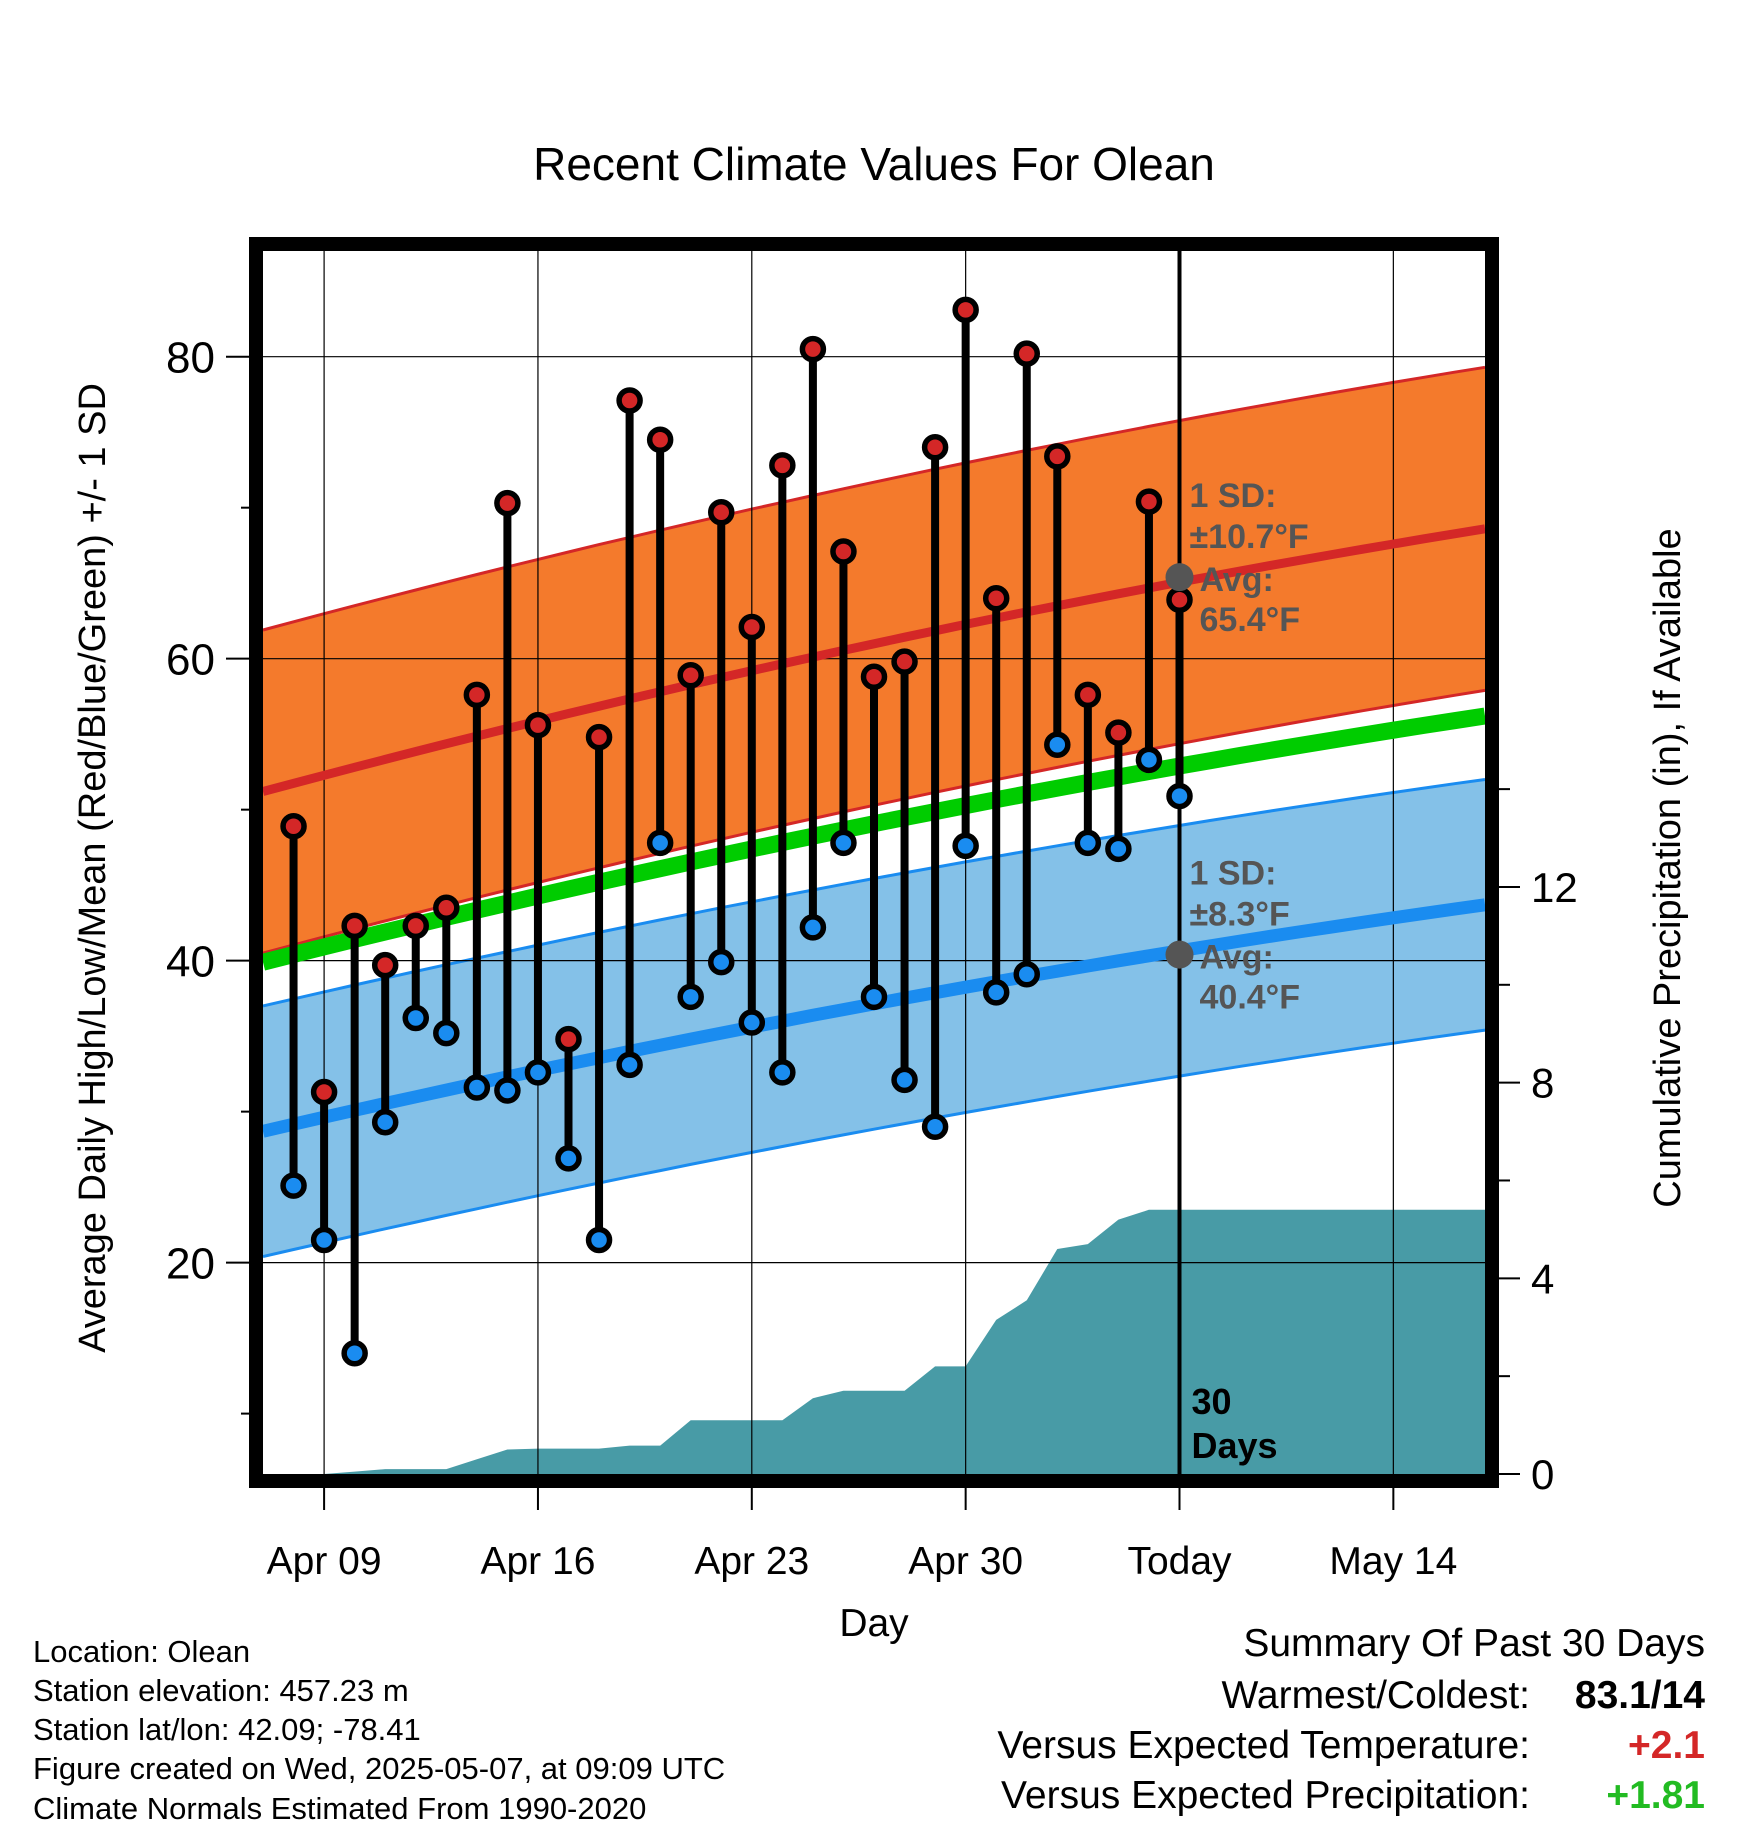 This screenshot has width=1748, height=1828. Describe the element at coordinates (1474, 1643) in the screenshot. I see `summary-title: Summary Of Past 30 Days` at that location.